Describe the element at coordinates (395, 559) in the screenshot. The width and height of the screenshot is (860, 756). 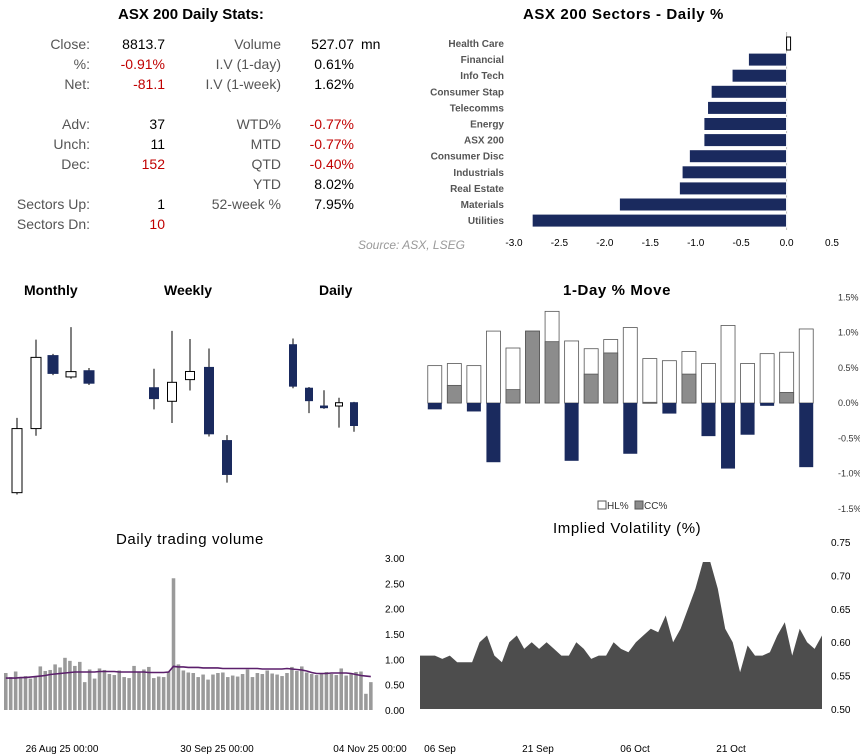
I see `y-tick-label: 3.00` at that location.